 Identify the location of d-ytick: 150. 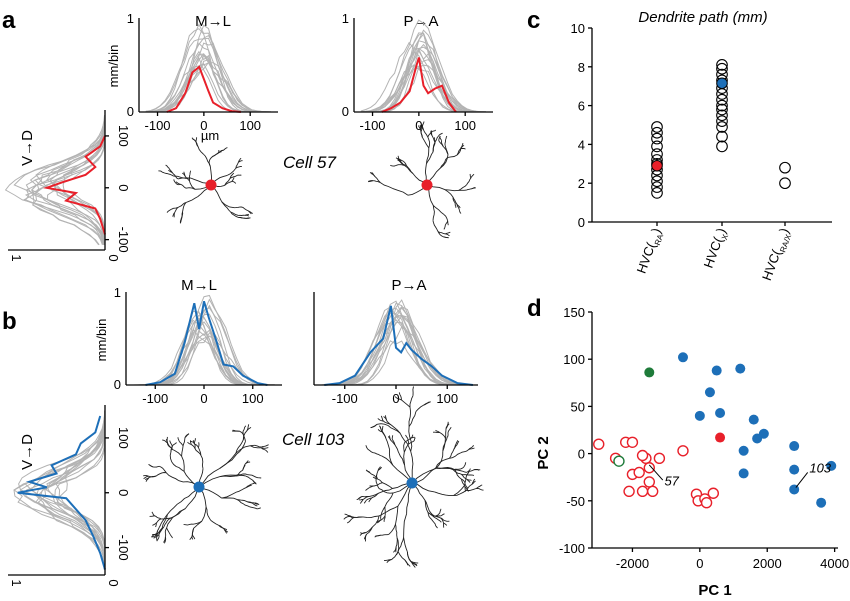
(574, 312).